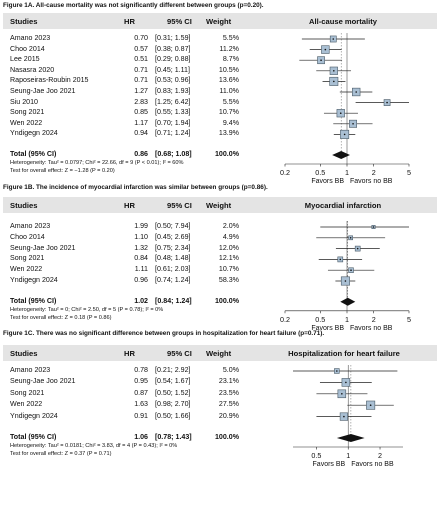  Describe the element at coordinates (27, 48) in the screenshot. I see `study-name: Choo 2014` at that location.